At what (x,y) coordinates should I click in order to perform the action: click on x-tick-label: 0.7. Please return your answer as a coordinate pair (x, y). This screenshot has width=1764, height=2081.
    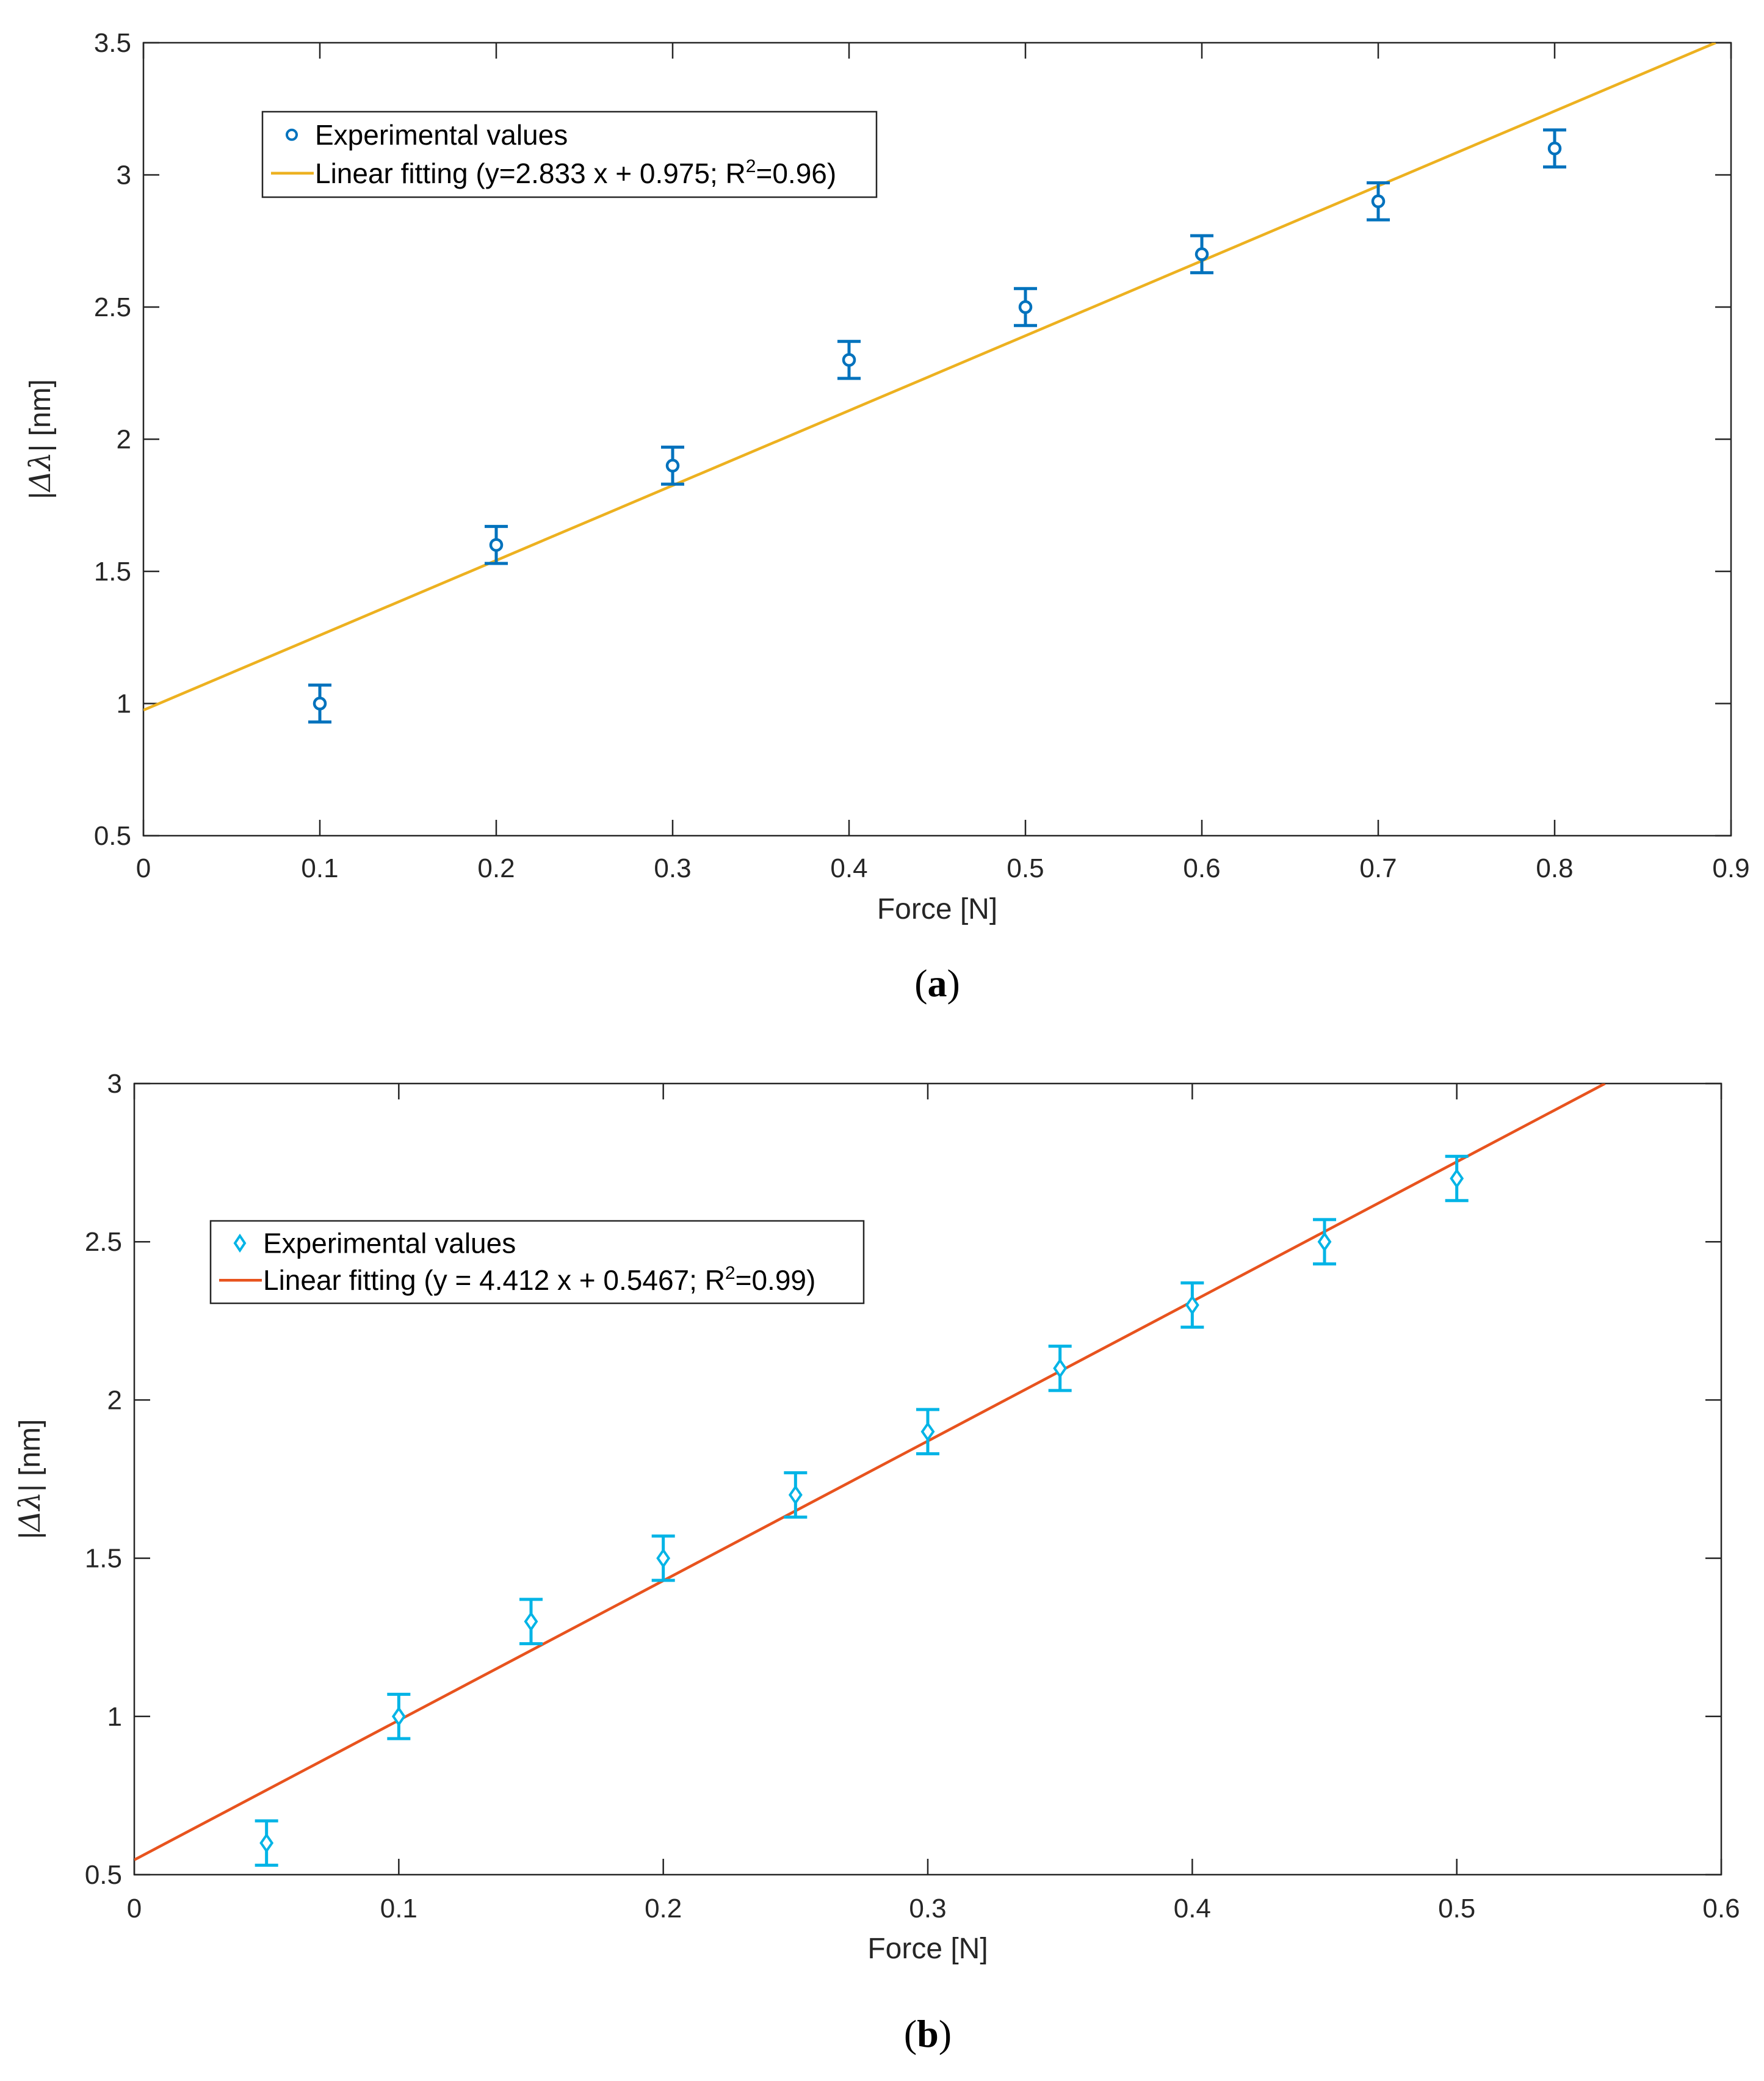
    Looking at the image, I should click on (1378, 868).